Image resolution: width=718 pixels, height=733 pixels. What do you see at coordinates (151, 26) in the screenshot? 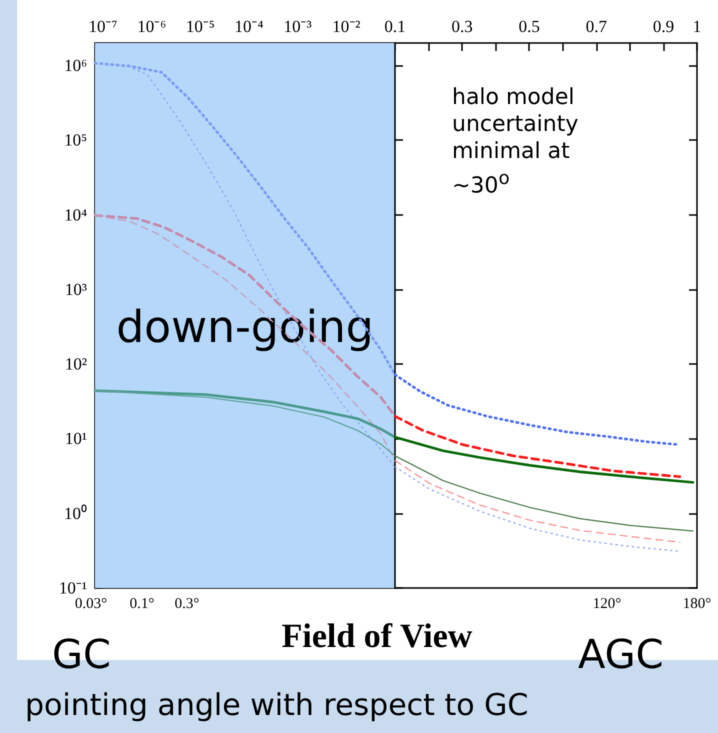
I see `x-tick-label: 10⁻⁶` at bounding box center [151, 26].